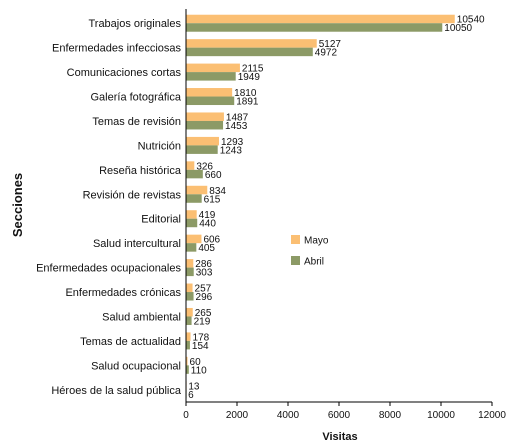  What do you see at coordinates (310, 251) in the screenshot?
I see `legend: Mayo Abril` at bounding box center [310, 251].